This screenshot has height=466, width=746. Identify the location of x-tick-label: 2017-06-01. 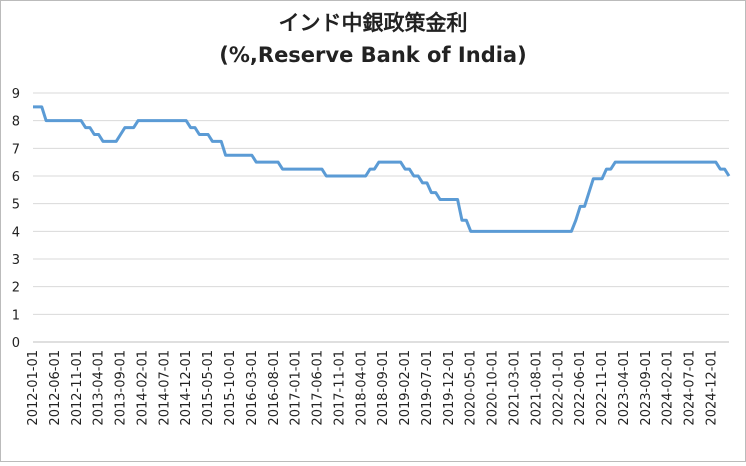
(318, 388).